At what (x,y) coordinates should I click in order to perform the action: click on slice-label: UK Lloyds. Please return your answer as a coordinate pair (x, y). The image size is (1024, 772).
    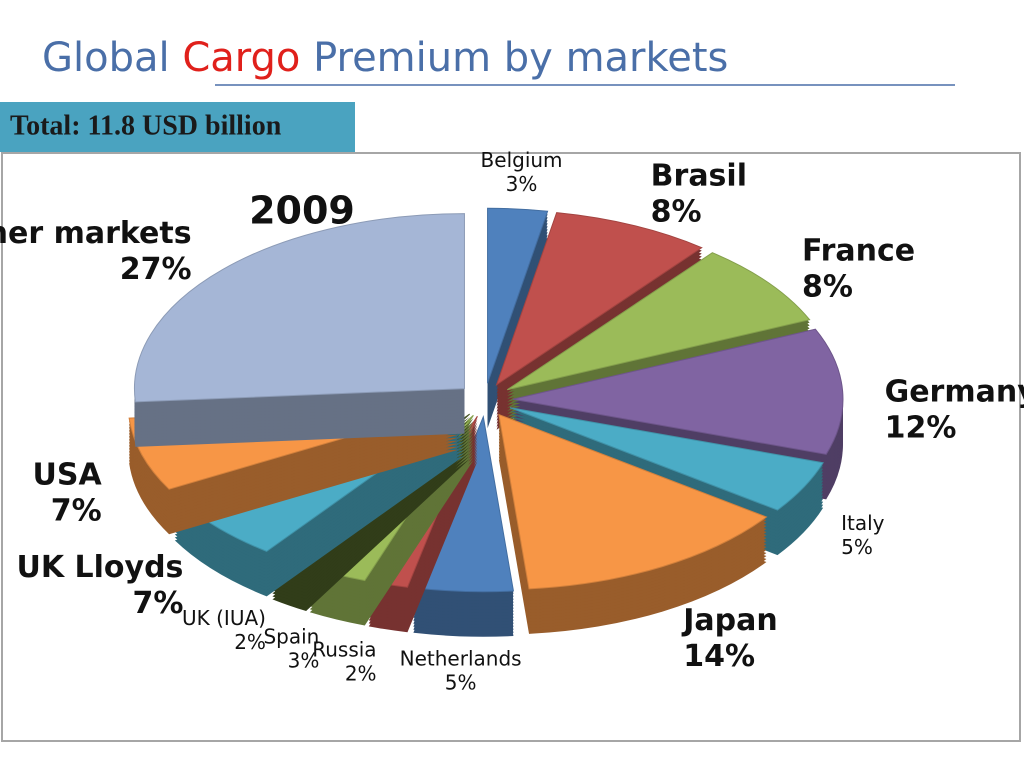
    Looking at the image, I should click on (99, 567).